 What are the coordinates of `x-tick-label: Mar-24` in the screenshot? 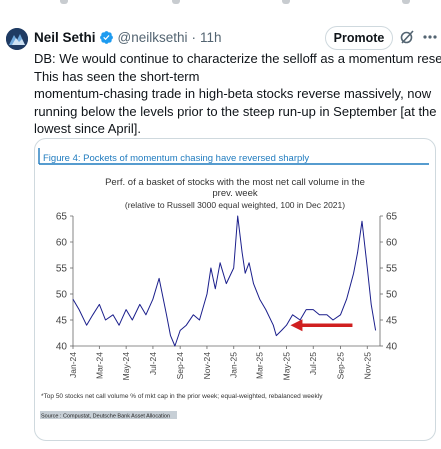 It's located at (99, 365).